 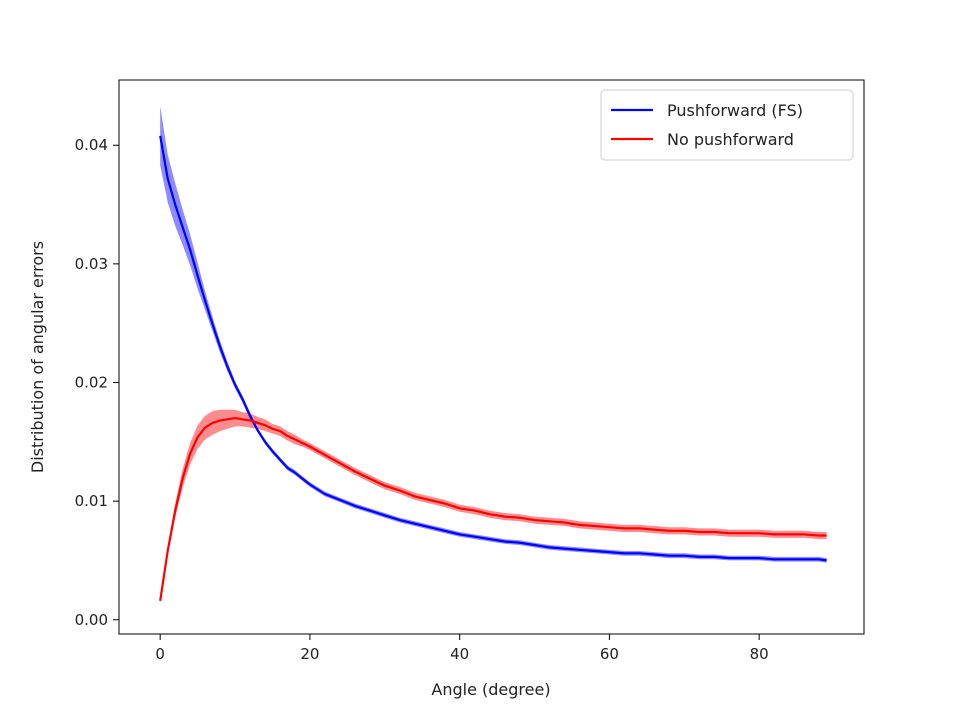 What do you see at coordinates (91, 383) in the screenshot?
I see `y-tick-label: 0.02` at bounding box center [91, 383].